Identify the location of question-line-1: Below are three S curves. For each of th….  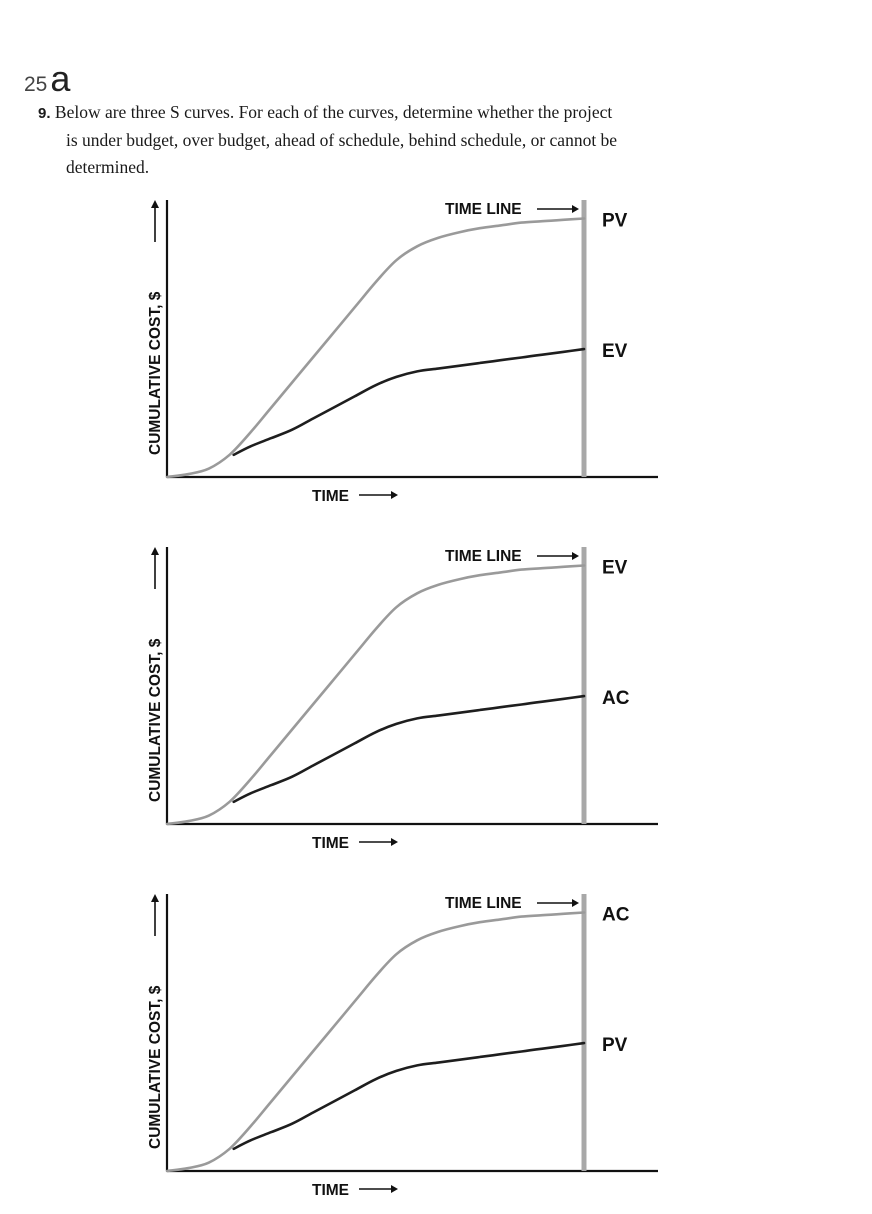
(333, 112).